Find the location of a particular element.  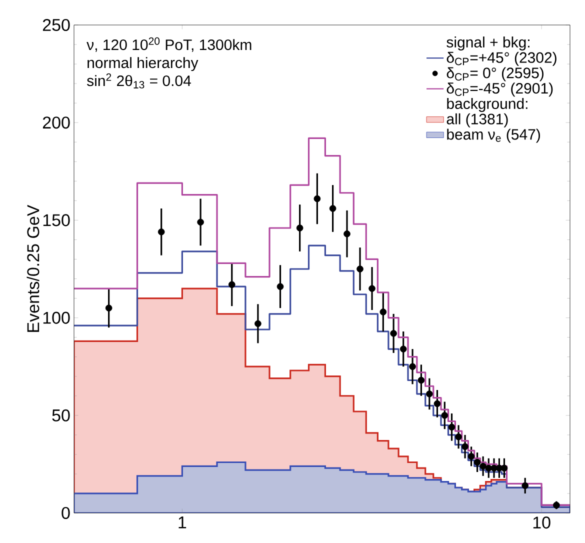

y-tick-label: 200 is located at coordinates (56, 122).